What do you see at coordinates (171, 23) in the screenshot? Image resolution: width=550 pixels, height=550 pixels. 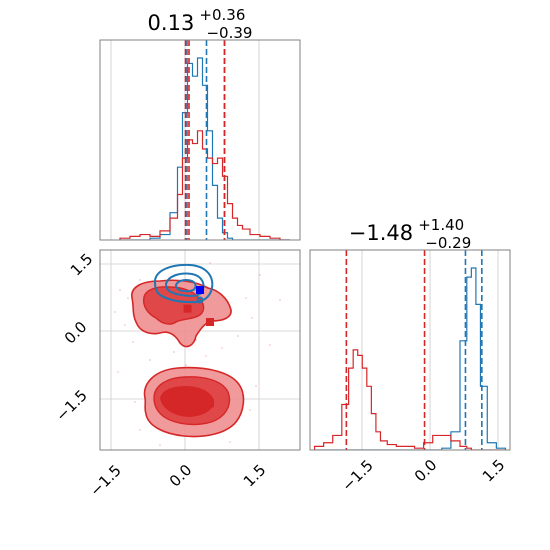 I see `hist-top-title-value: 0.13` at bounding box center [171, 23].